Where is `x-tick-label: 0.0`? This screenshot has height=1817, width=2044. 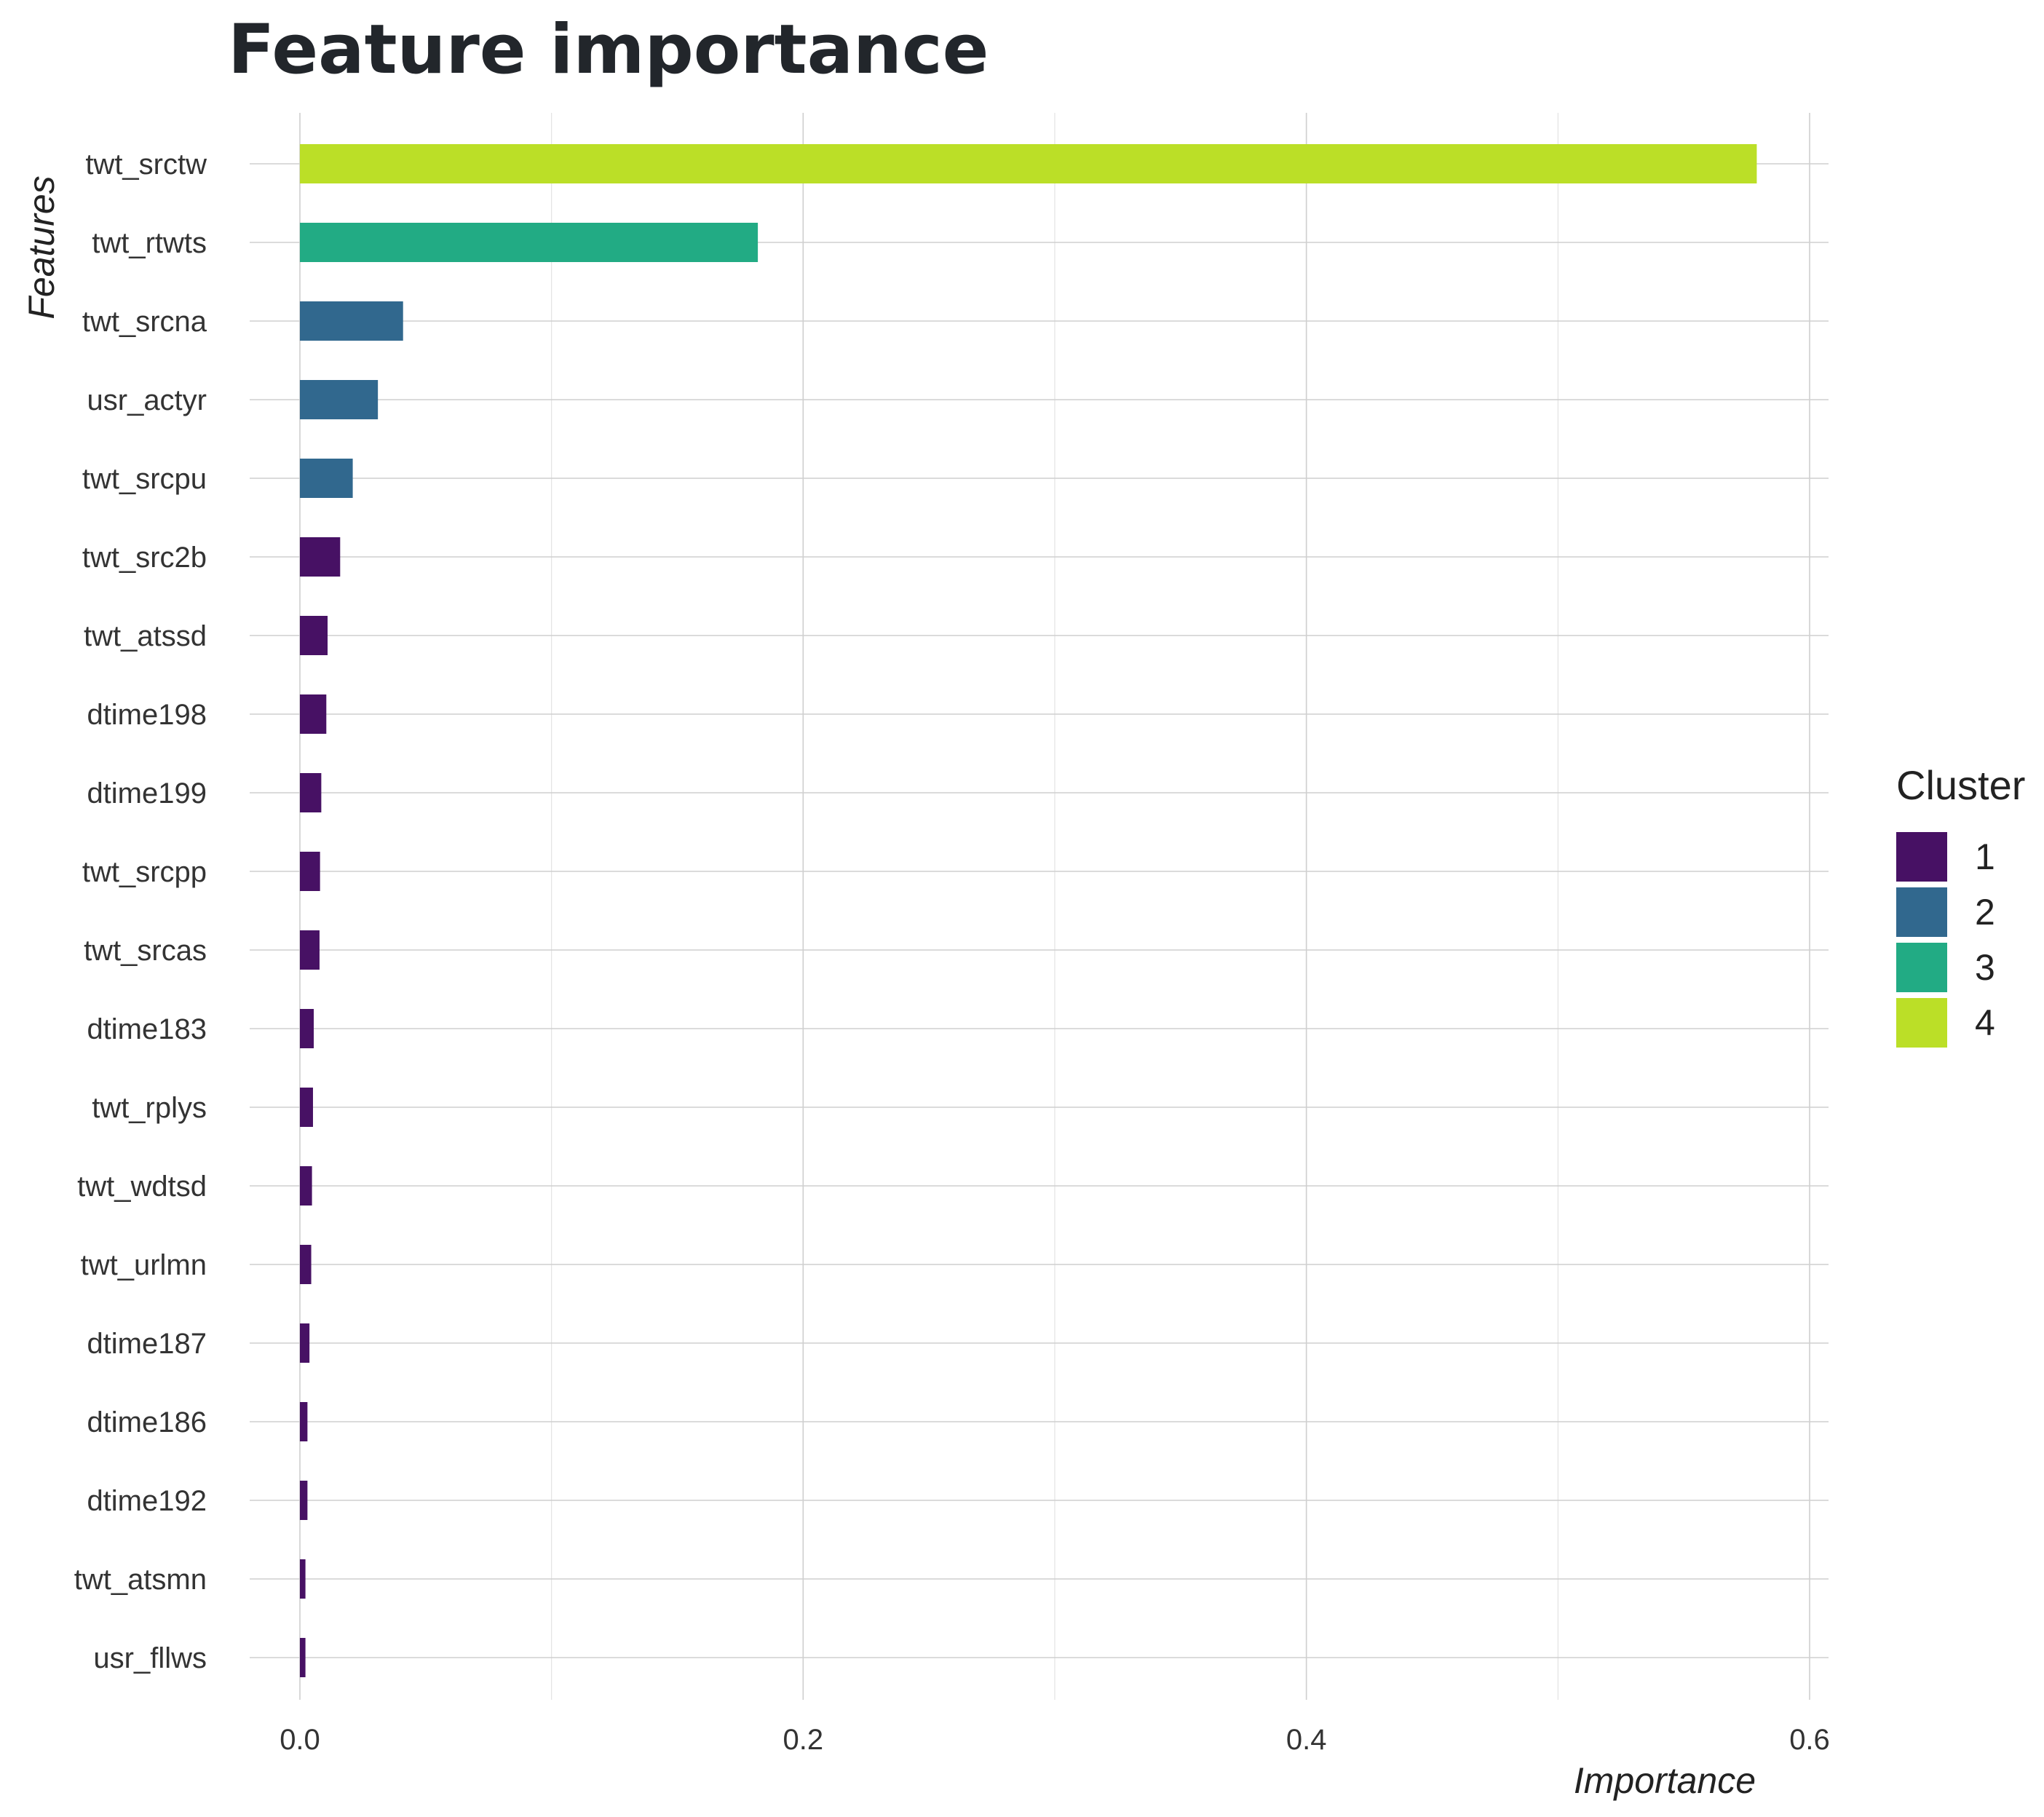
x-tick-label: 0.0 is located at coordinates (300, 1740).